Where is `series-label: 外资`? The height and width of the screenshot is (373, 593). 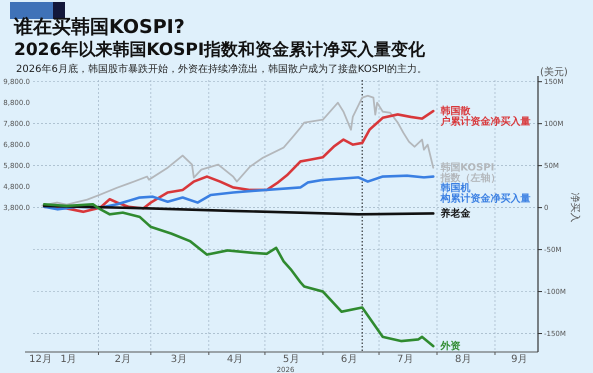 series-label: 外资 is located at coordinates (449, 346).